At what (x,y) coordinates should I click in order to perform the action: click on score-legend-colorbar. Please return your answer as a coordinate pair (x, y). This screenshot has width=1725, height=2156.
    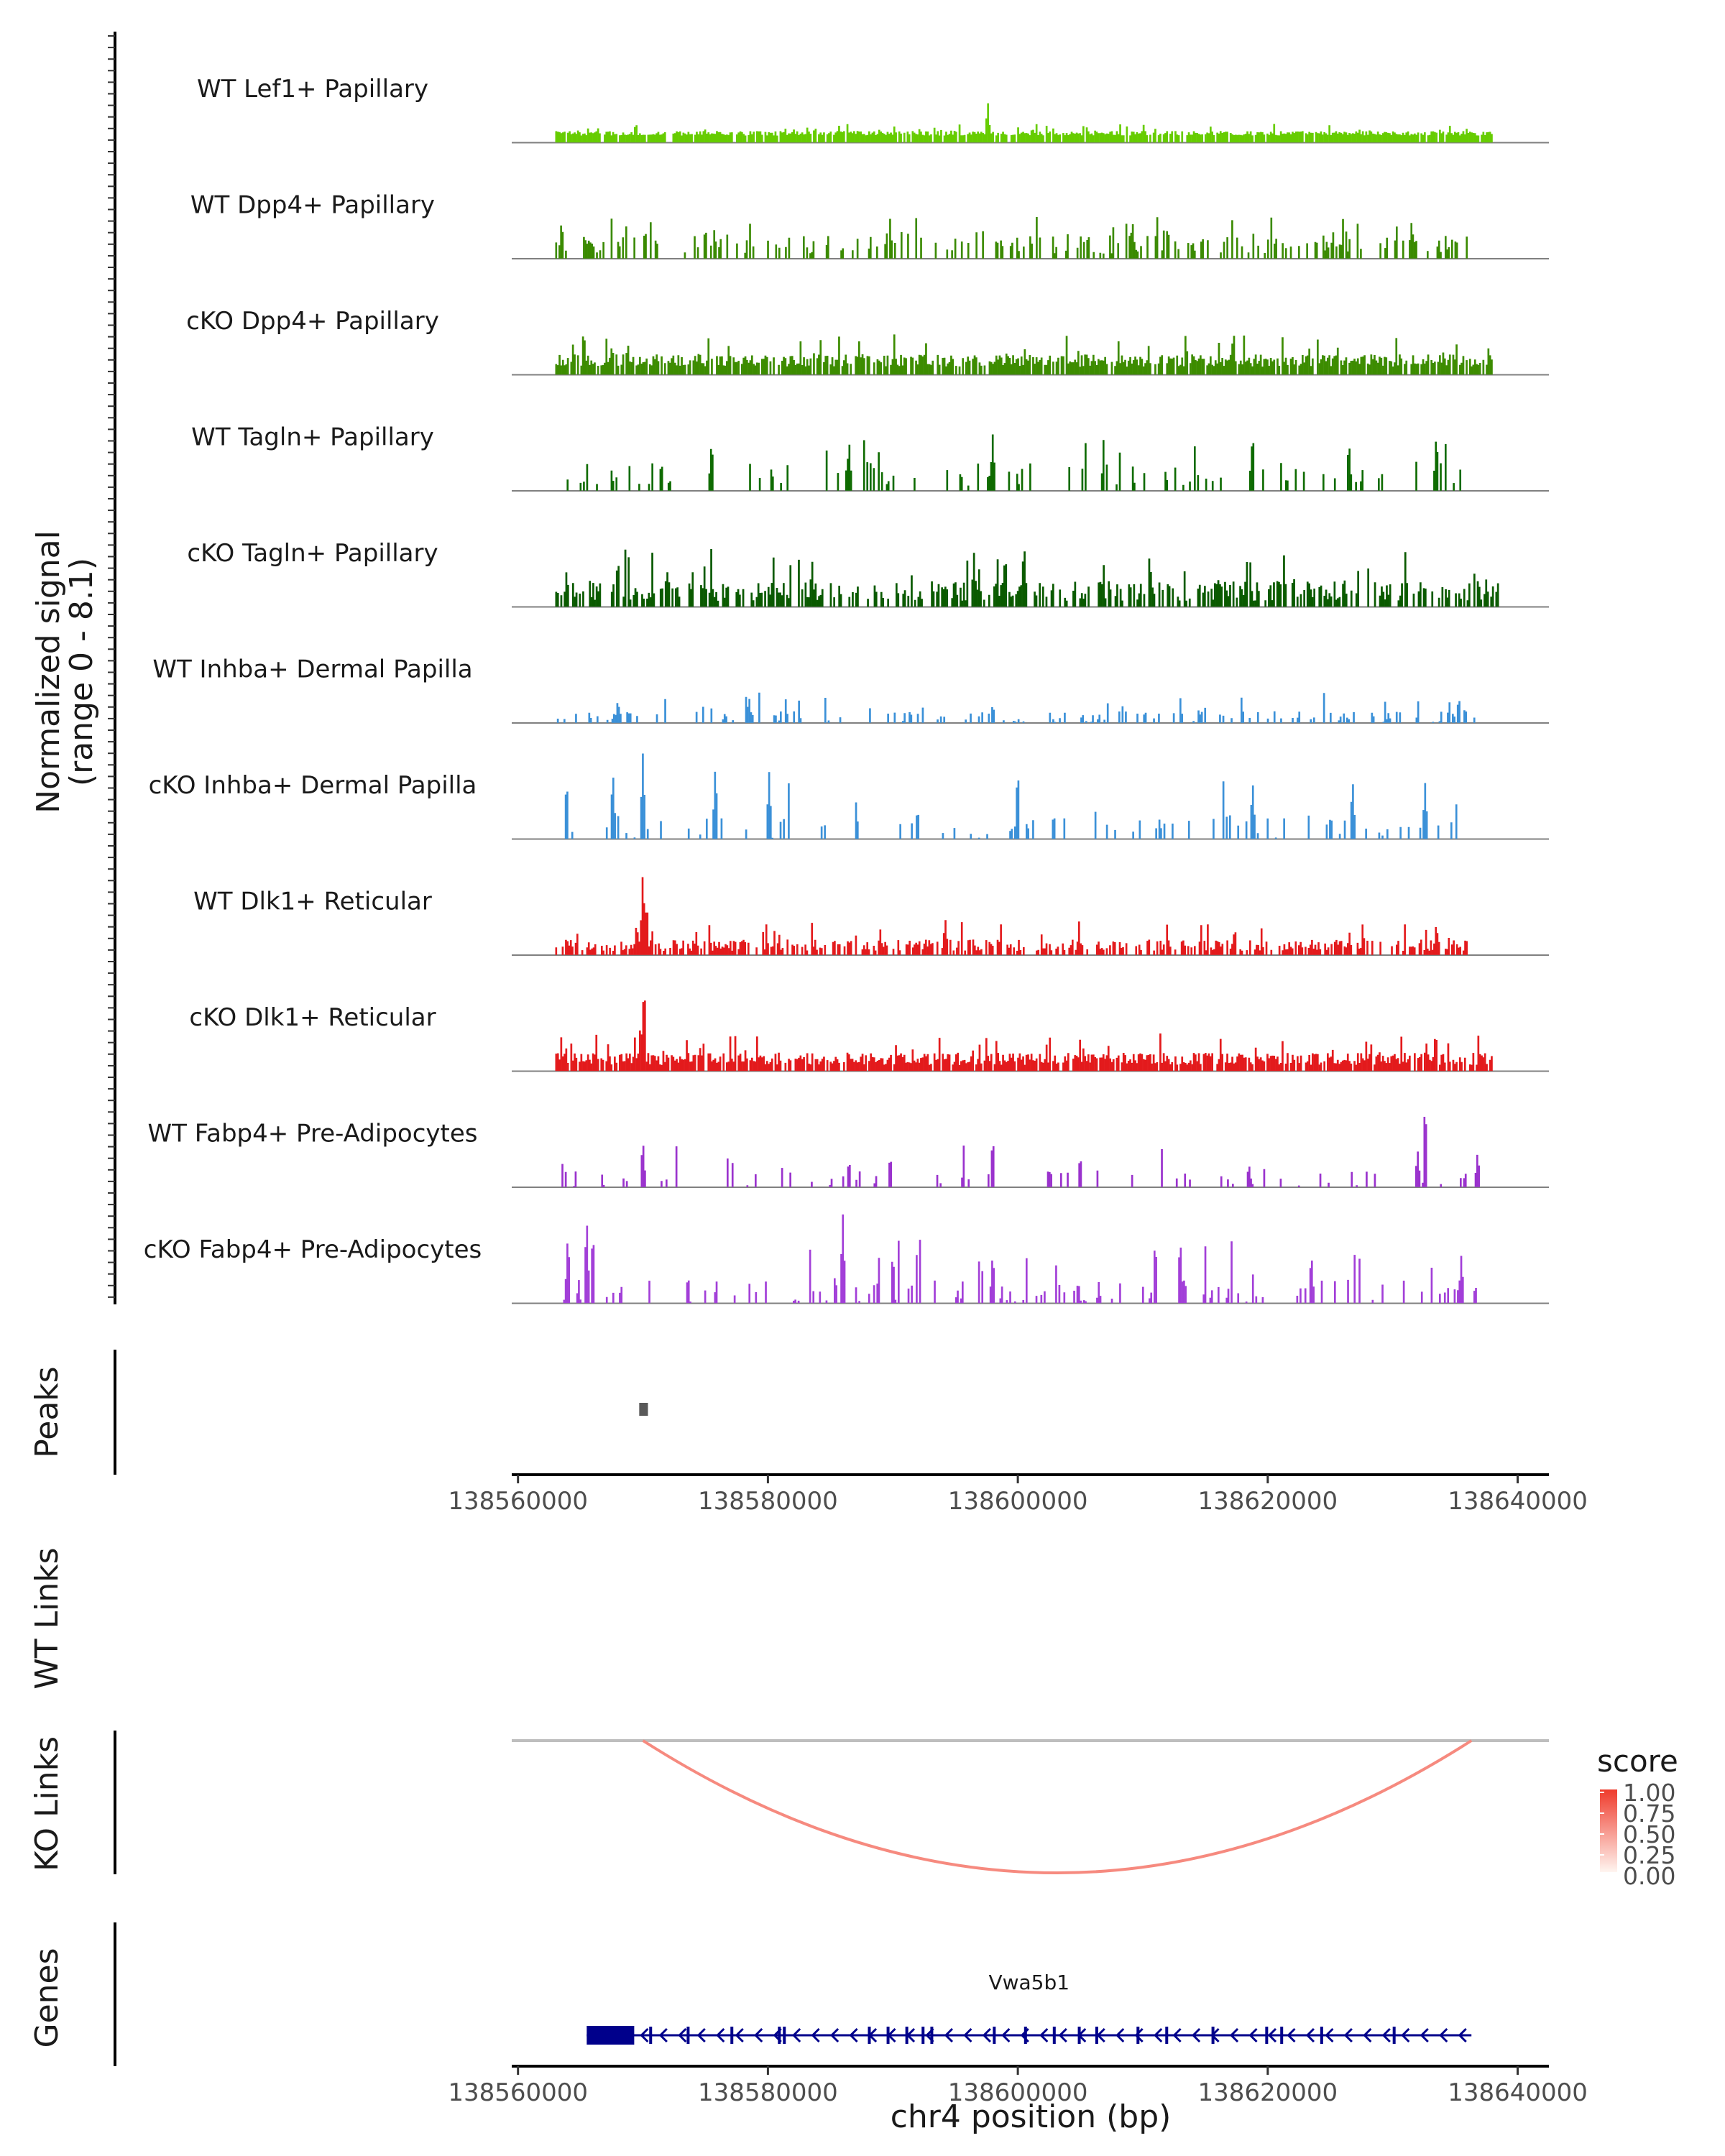
    Looking at the image, I should click on (1608, 1831).